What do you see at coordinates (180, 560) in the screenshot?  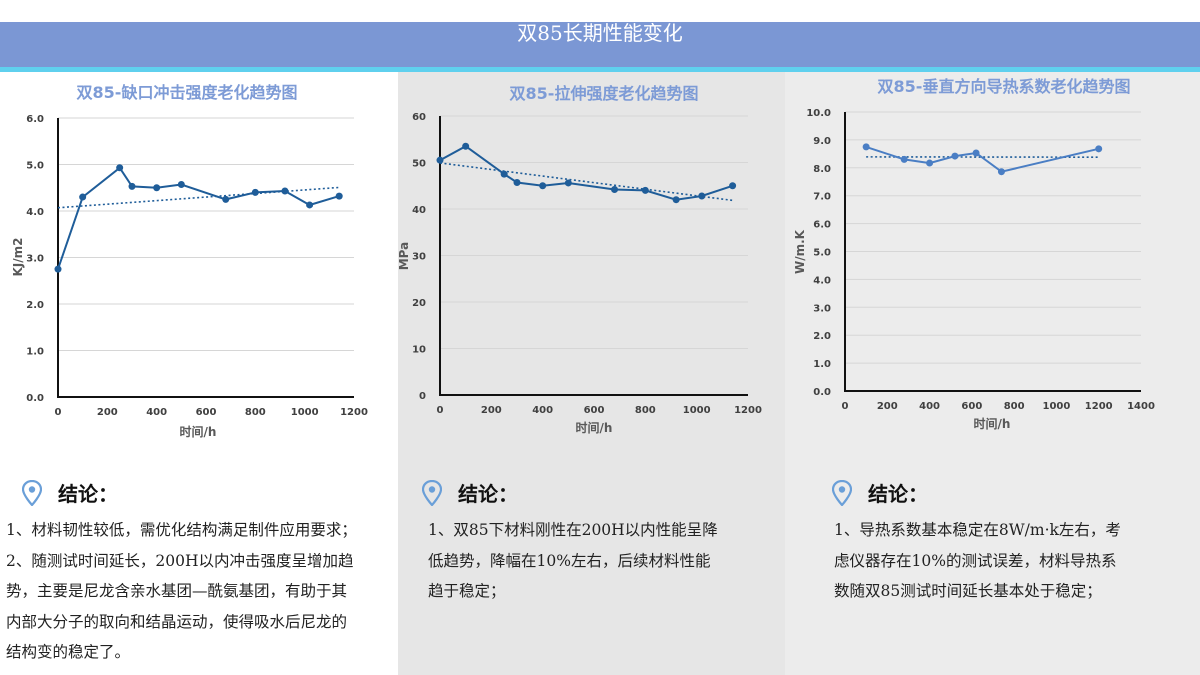 I see `conclusion-line: 2、随测试时间延长，200H以内冲击强度呈增加趋` at bounding box center [180, 560].